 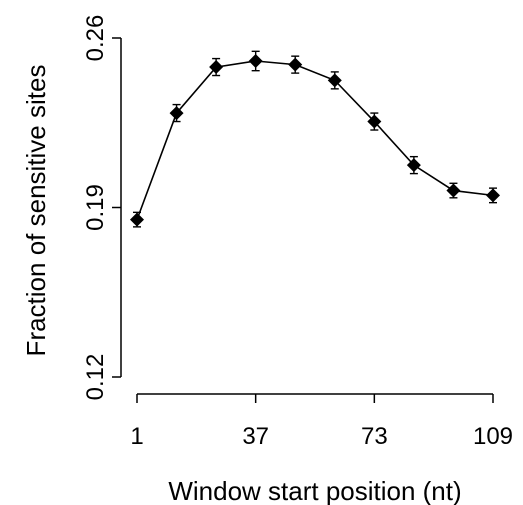 What do you see at coordinates (314, 490) in the screenshot?
I see `x-axis-label: Window start position (nt)` at bounding box center [314, 490].